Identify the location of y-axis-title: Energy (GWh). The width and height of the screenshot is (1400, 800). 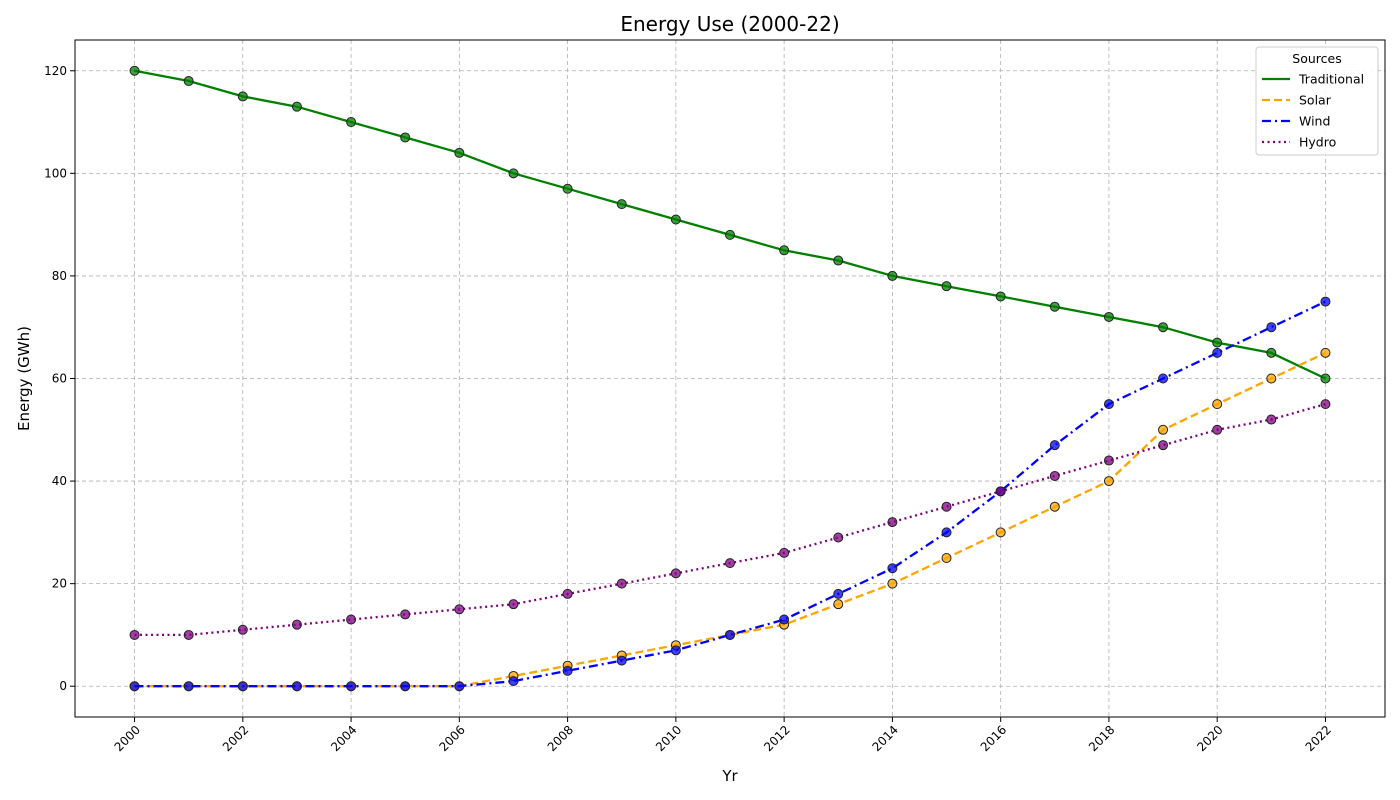
(24, 378).